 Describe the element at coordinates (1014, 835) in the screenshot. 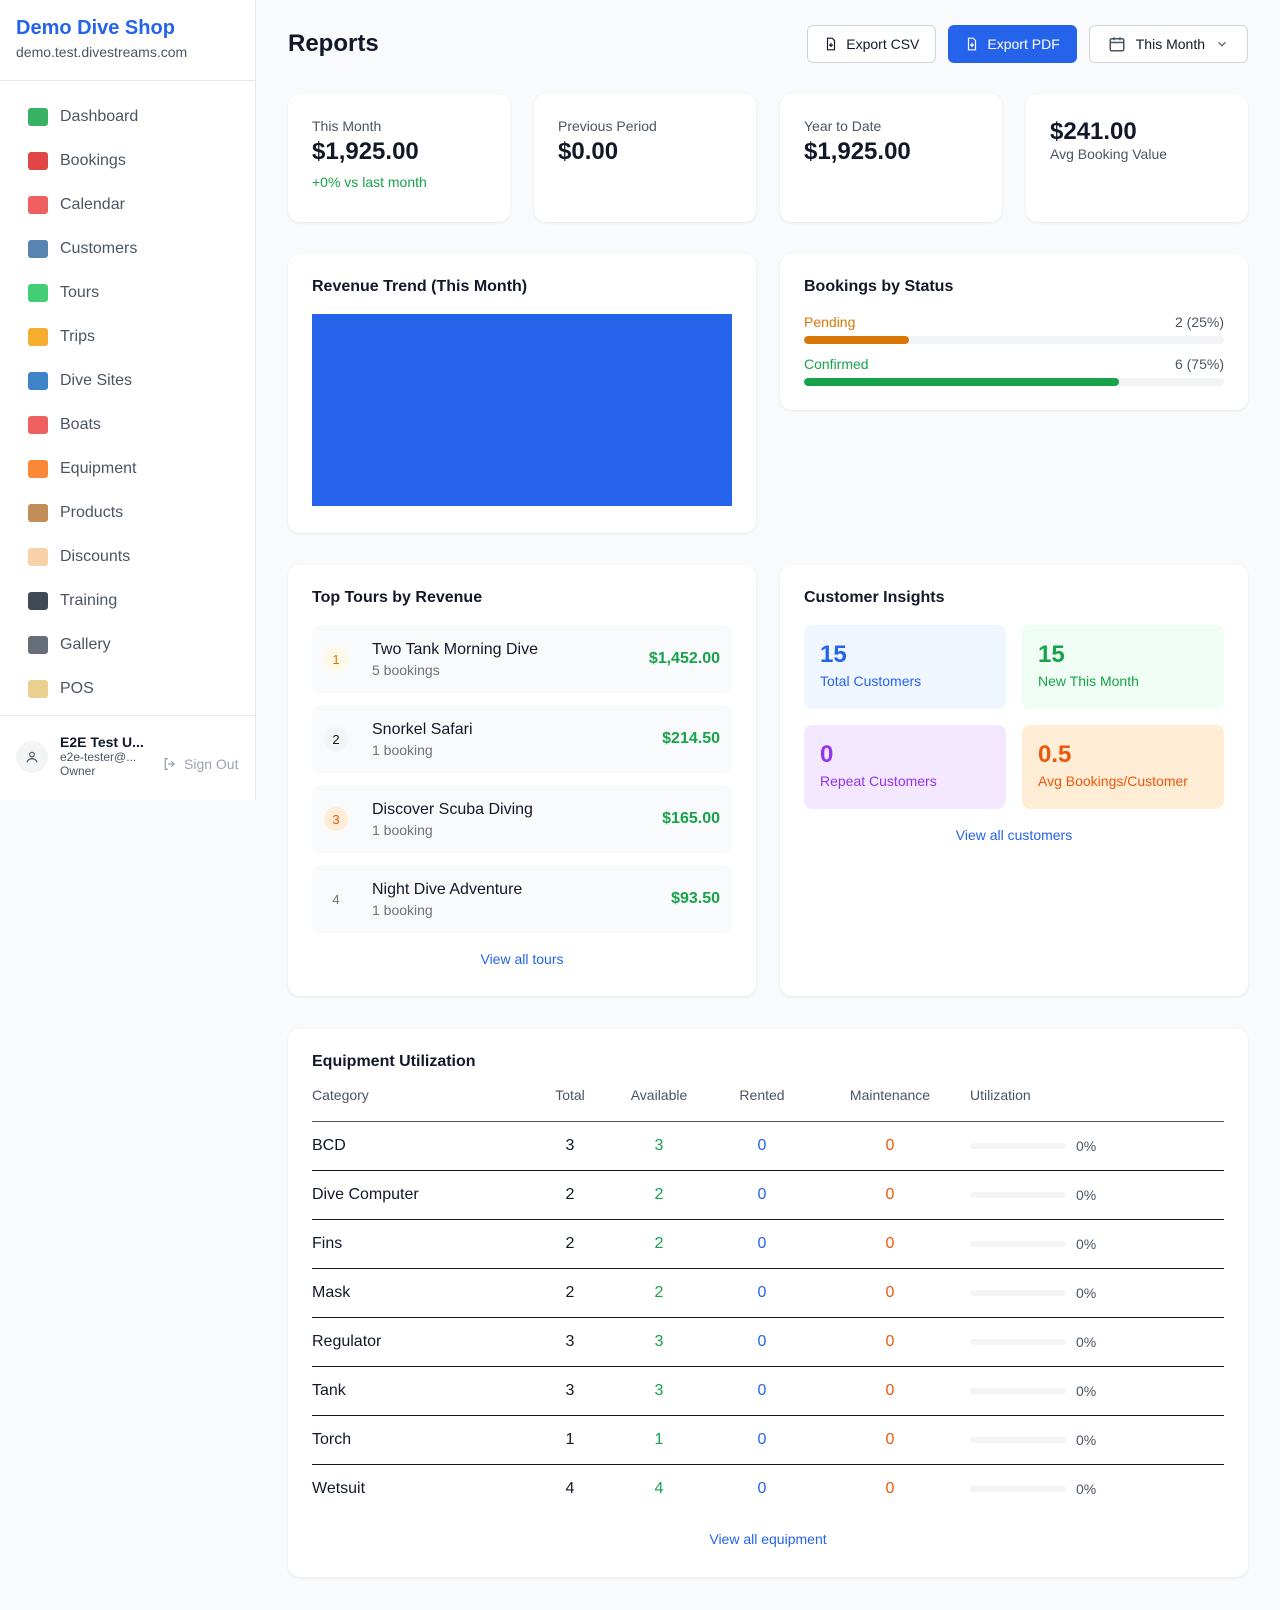

I see `view-all-customers-link: View all customers` at that location.